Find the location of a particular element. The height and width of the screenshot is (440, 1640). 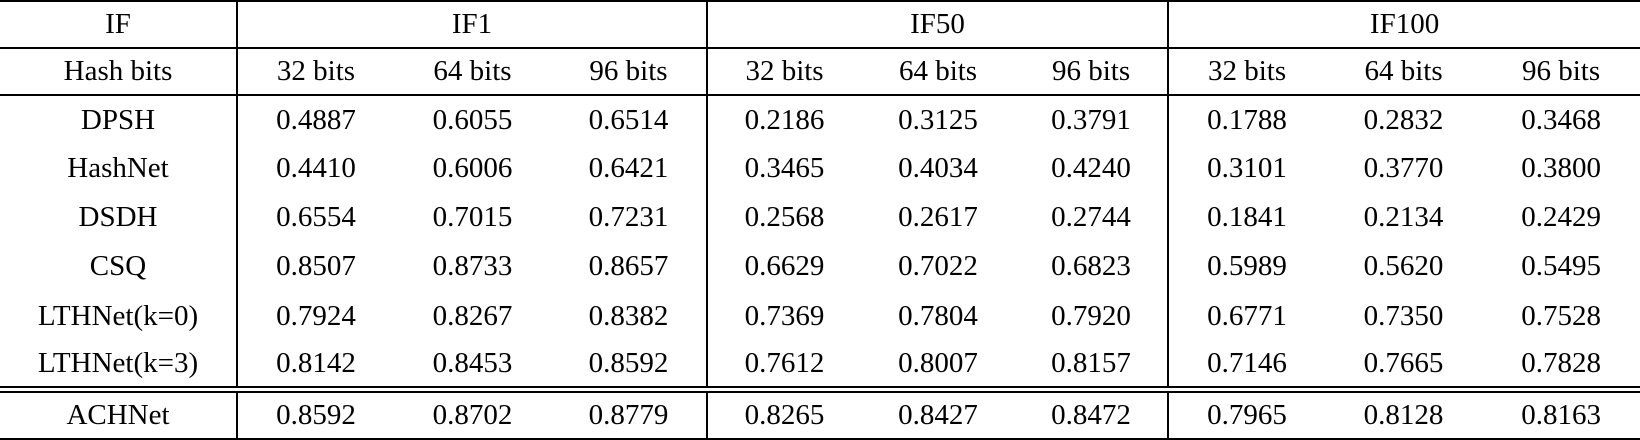

metric-value-cell: 0.4240 is located at coordinates (1091, 168).